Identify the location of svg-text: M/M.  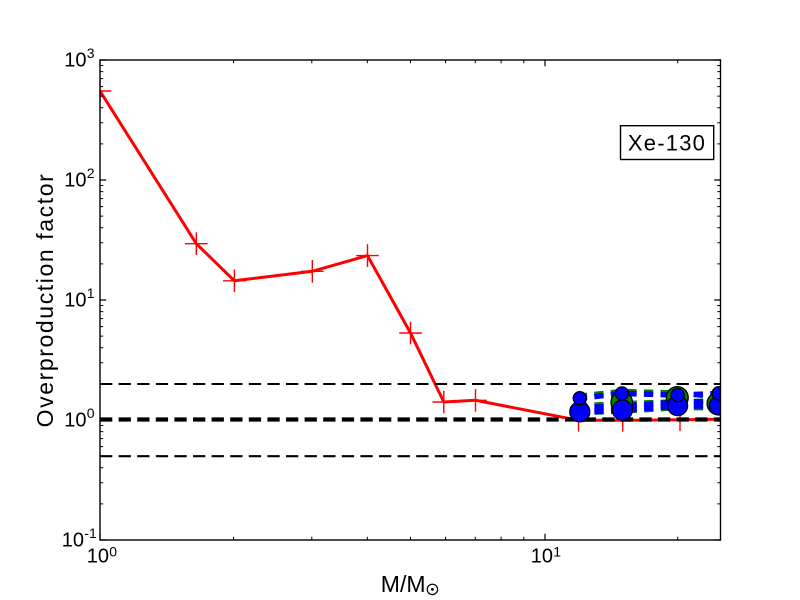
(403, 584).